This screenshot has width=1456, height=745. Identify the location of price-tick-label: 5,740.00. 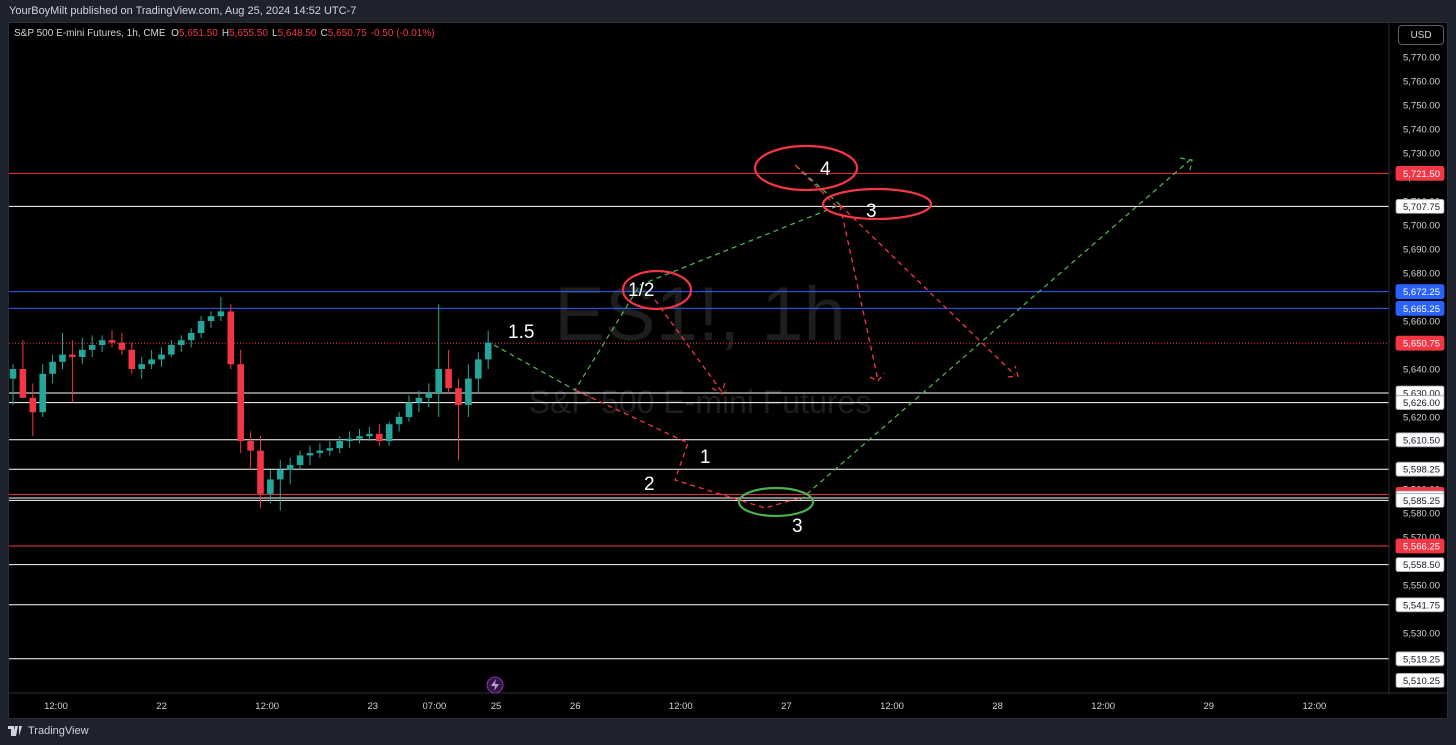
(1421, 130).